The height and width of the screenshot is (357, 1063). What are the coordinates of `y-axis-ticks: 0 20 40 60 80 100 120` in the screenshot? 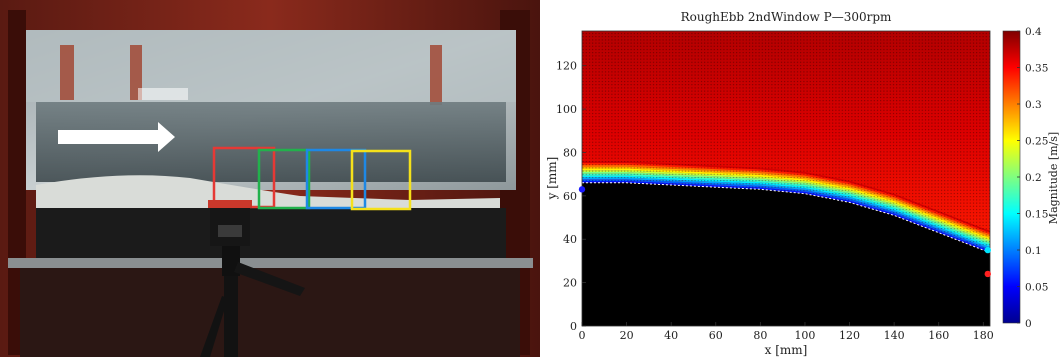 It's located at (571, 196).